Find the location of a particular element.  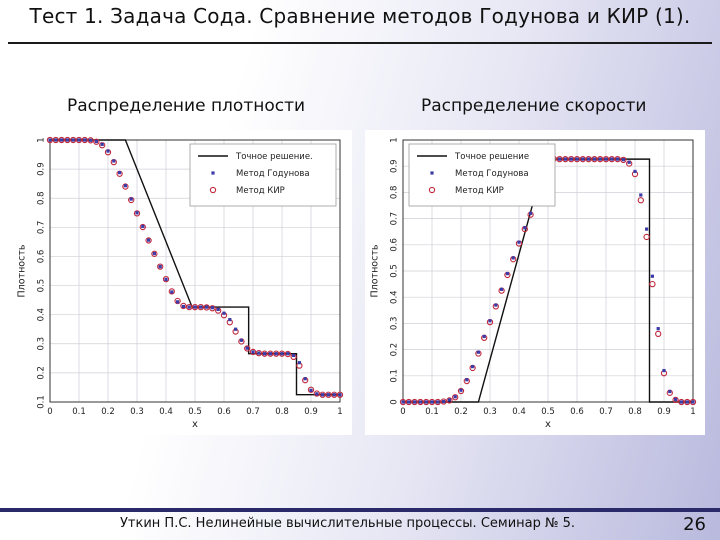

legend-box is located at coordinates (482, 175).